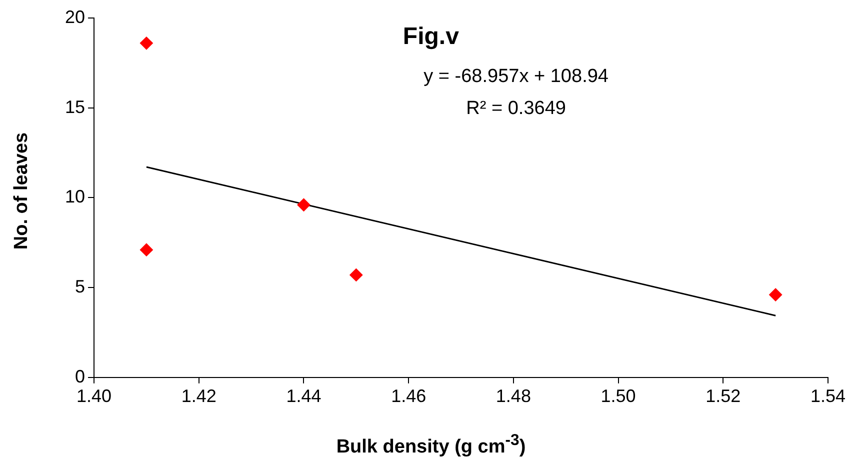 The width and height of the screenshot is (862, 473). I want to click on x-tick-label: 1.44, so click(304, 396).